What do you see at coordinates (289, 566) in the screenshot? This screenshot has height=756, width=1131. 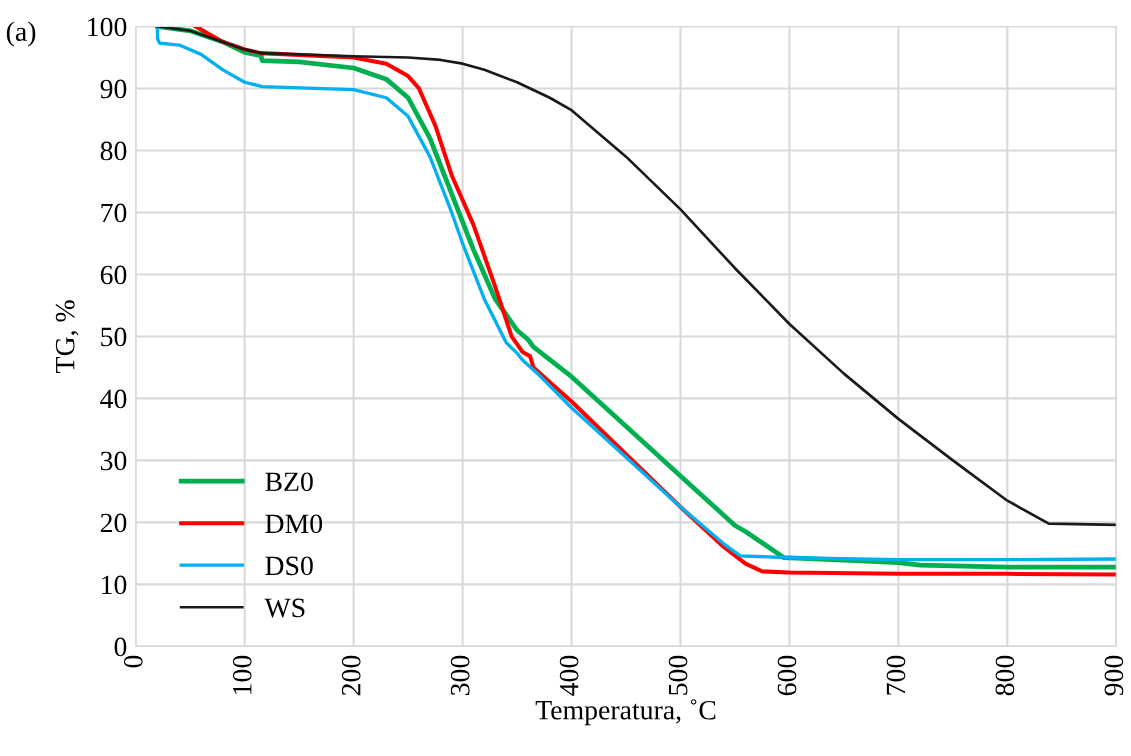 I see `legend-label: DS0` at bounding box center [289, 566].